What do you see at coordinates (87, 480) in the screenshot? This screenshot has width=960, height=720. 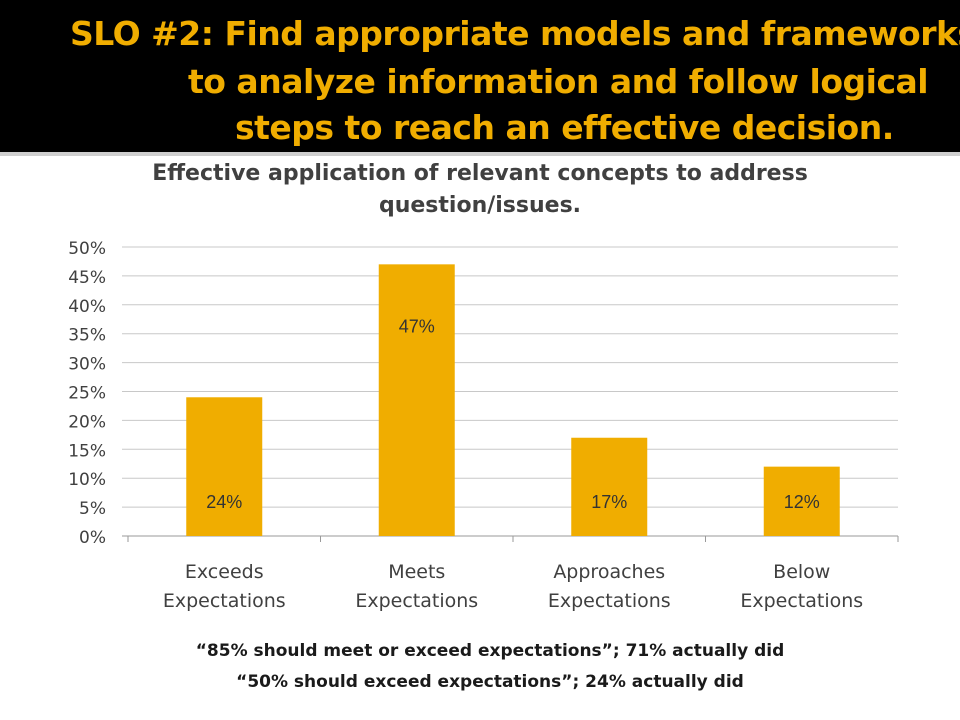 I see `y-tick-label: 10%` at bounding box center [87, 480].